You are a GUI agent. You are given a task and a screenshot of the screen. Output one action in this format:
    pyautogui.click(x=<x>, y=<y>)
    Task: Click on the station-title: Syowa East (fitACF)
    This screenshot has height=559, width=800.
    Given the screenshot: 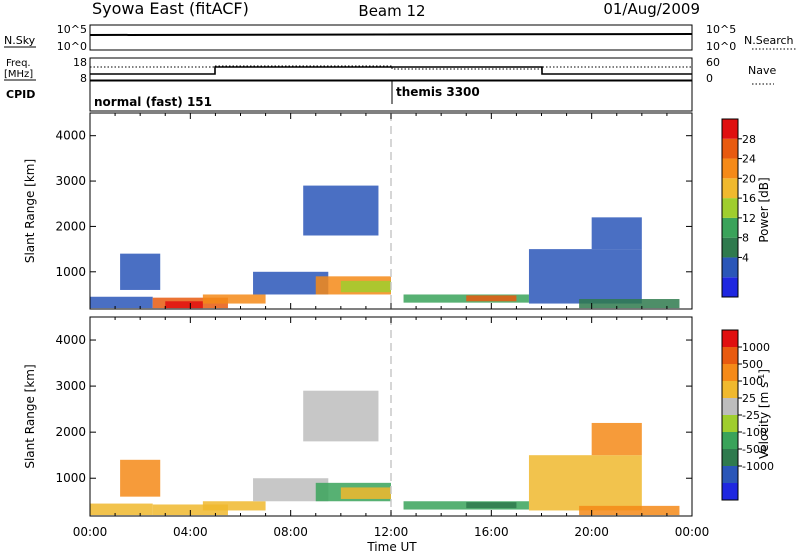 What is the action you would take?
    pyautogui.click(x=170, y=9)
    